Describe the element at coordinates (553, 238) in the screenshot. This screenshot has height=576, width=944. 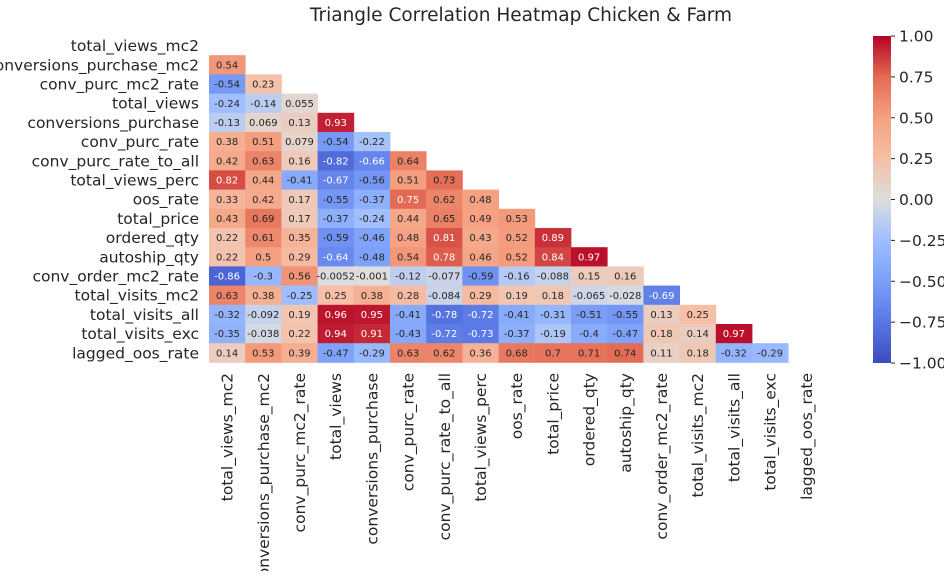
I see `cell-value-label: 0.89` at that location.